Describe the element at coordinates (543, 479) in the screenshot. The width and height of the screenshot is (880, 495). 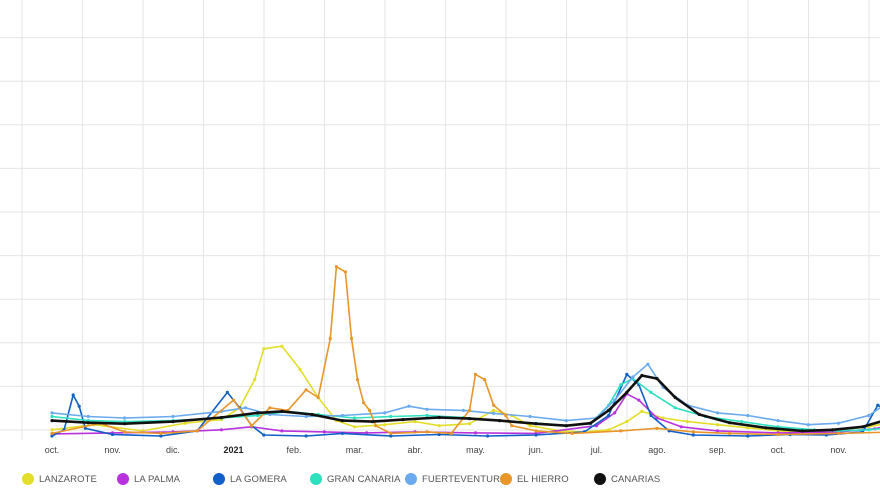
I see `legend-label: EL HIERRO` at that location.